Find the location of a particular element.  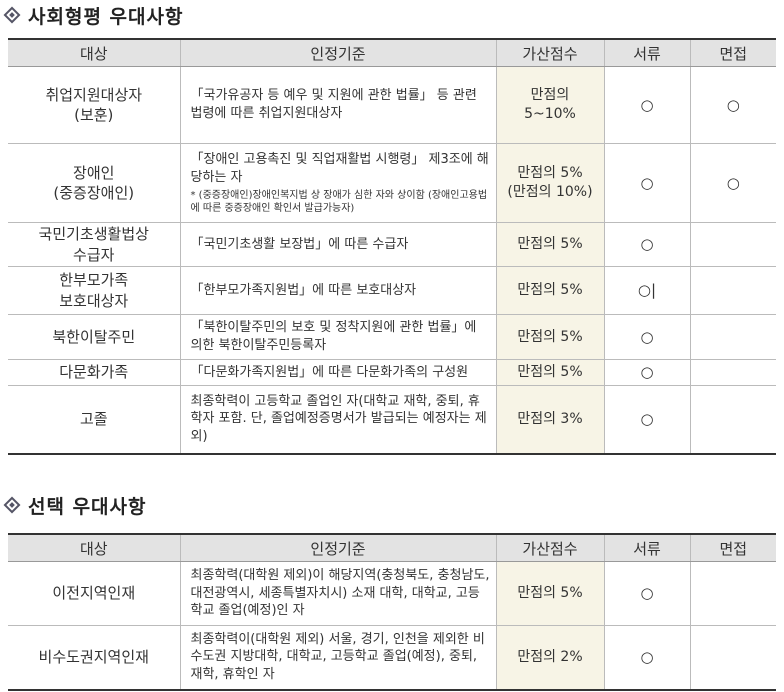

section-title-optional: 선택 우대사항 is located at coordinates (73, 505).